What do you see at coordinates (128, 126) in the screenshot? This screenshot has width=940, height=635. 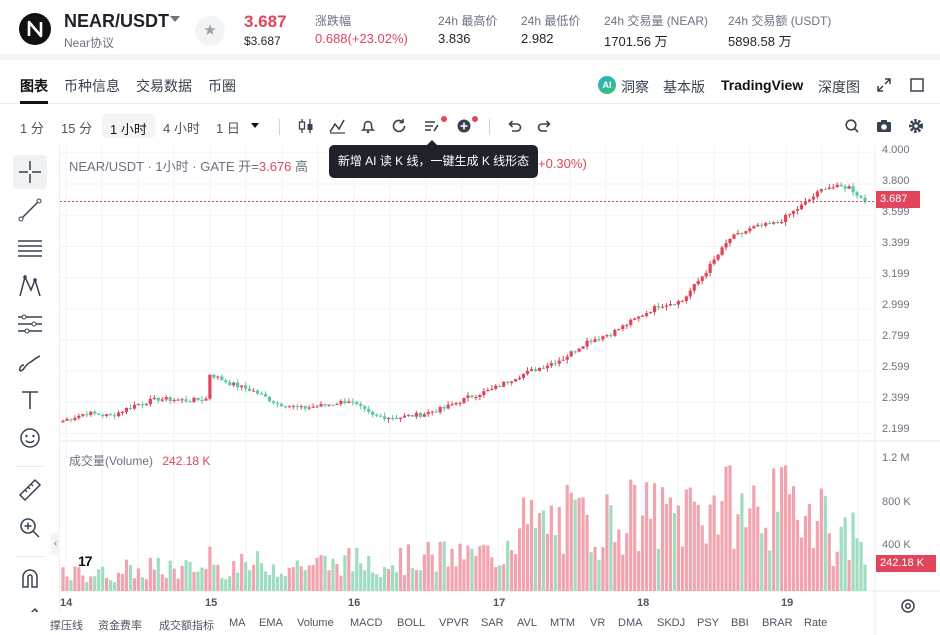 I see `interval-1h: 1 小时` at bounding box center [128, 126].